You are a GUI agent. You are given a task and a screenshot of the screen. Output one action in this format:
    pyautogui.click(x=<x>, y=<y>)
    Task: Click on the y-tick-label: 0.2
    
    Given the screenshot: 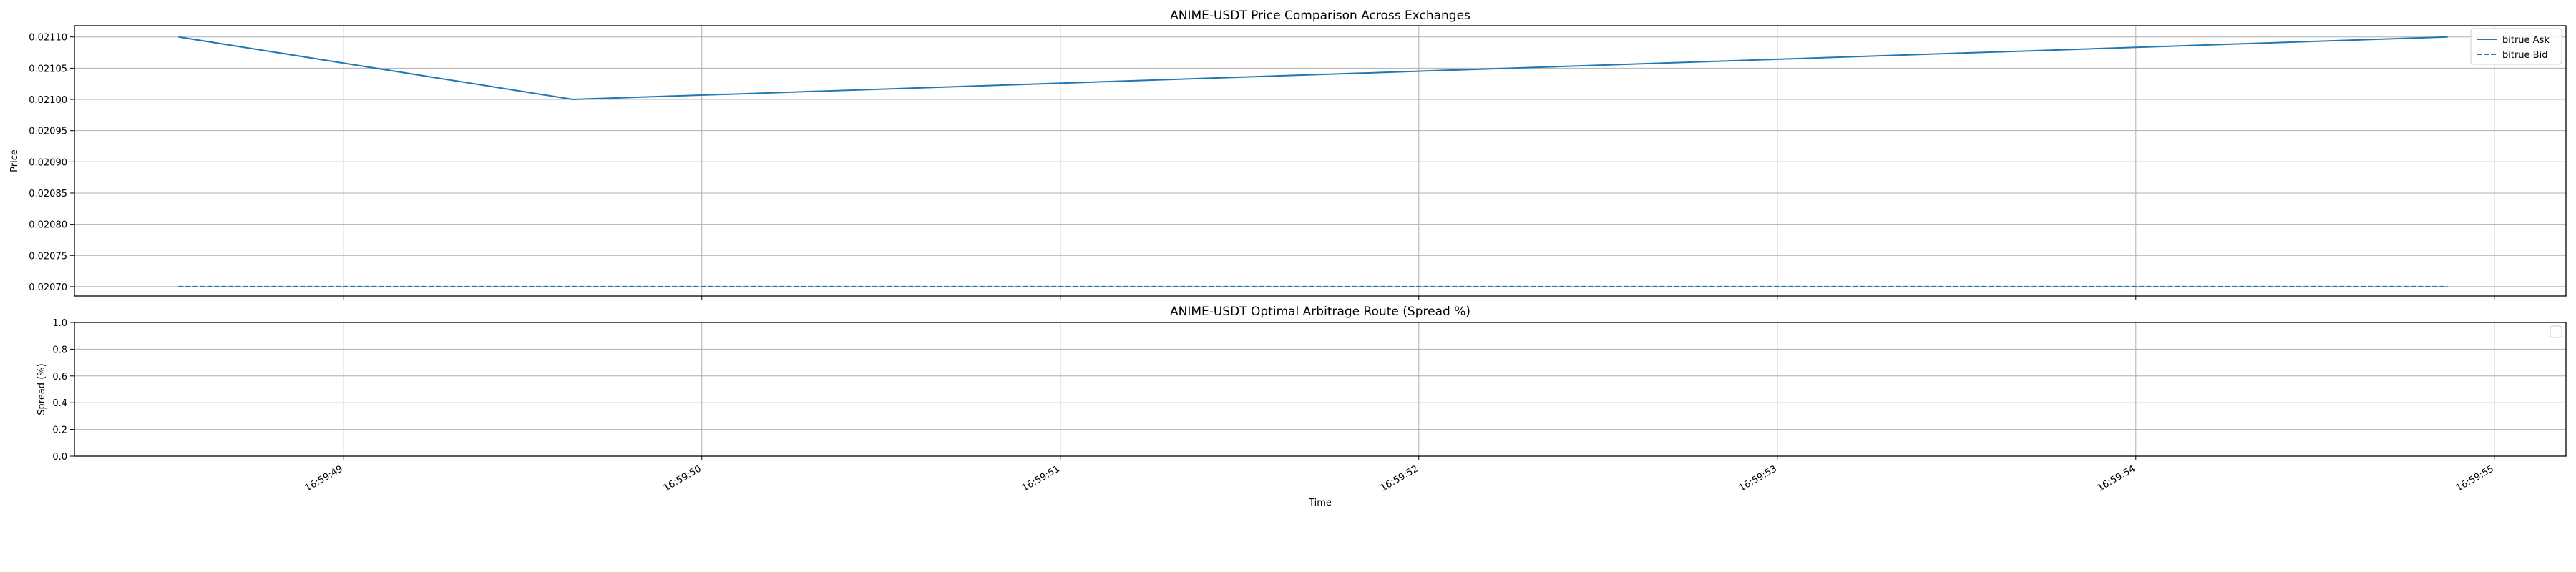 What is the action you would take?
    pyautogui.click(x=59, y=430)
    